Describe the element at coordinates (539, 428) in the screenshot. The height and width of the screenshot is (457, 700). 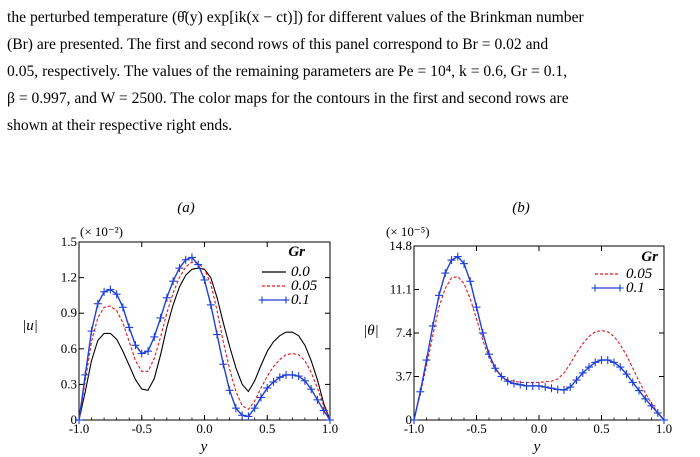
I see `x-tick-label: 0.0` at that location.